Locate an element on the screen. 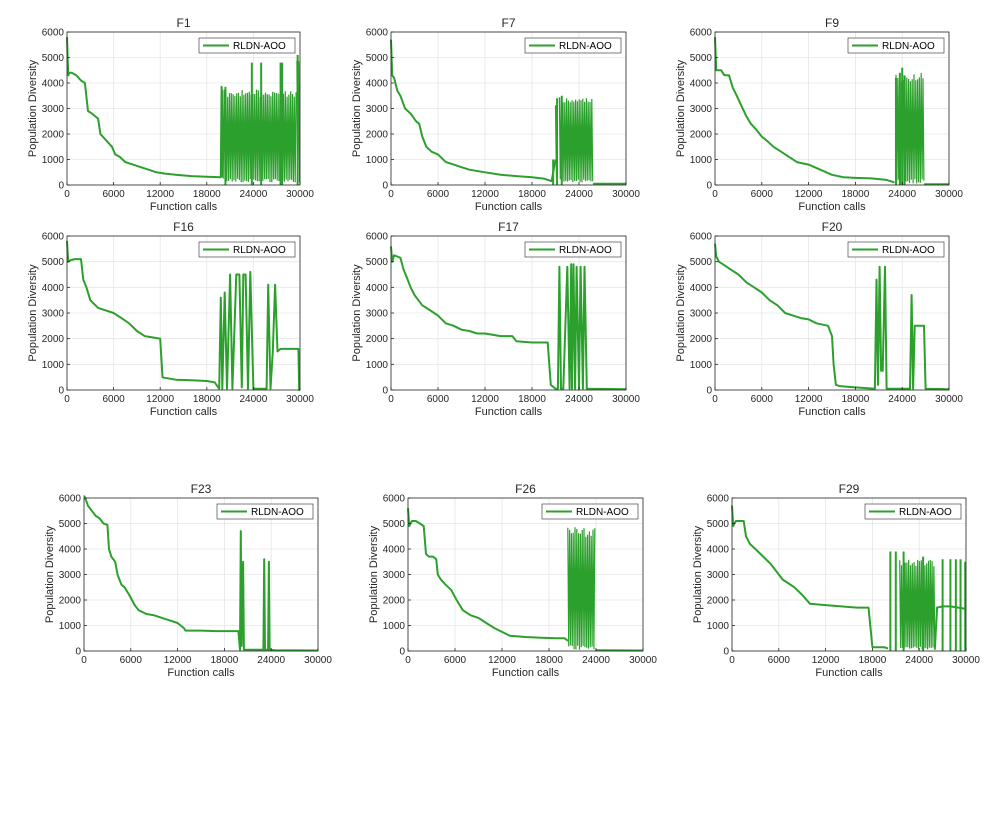  chart-title: F26 is located at coordinates (525, 489).